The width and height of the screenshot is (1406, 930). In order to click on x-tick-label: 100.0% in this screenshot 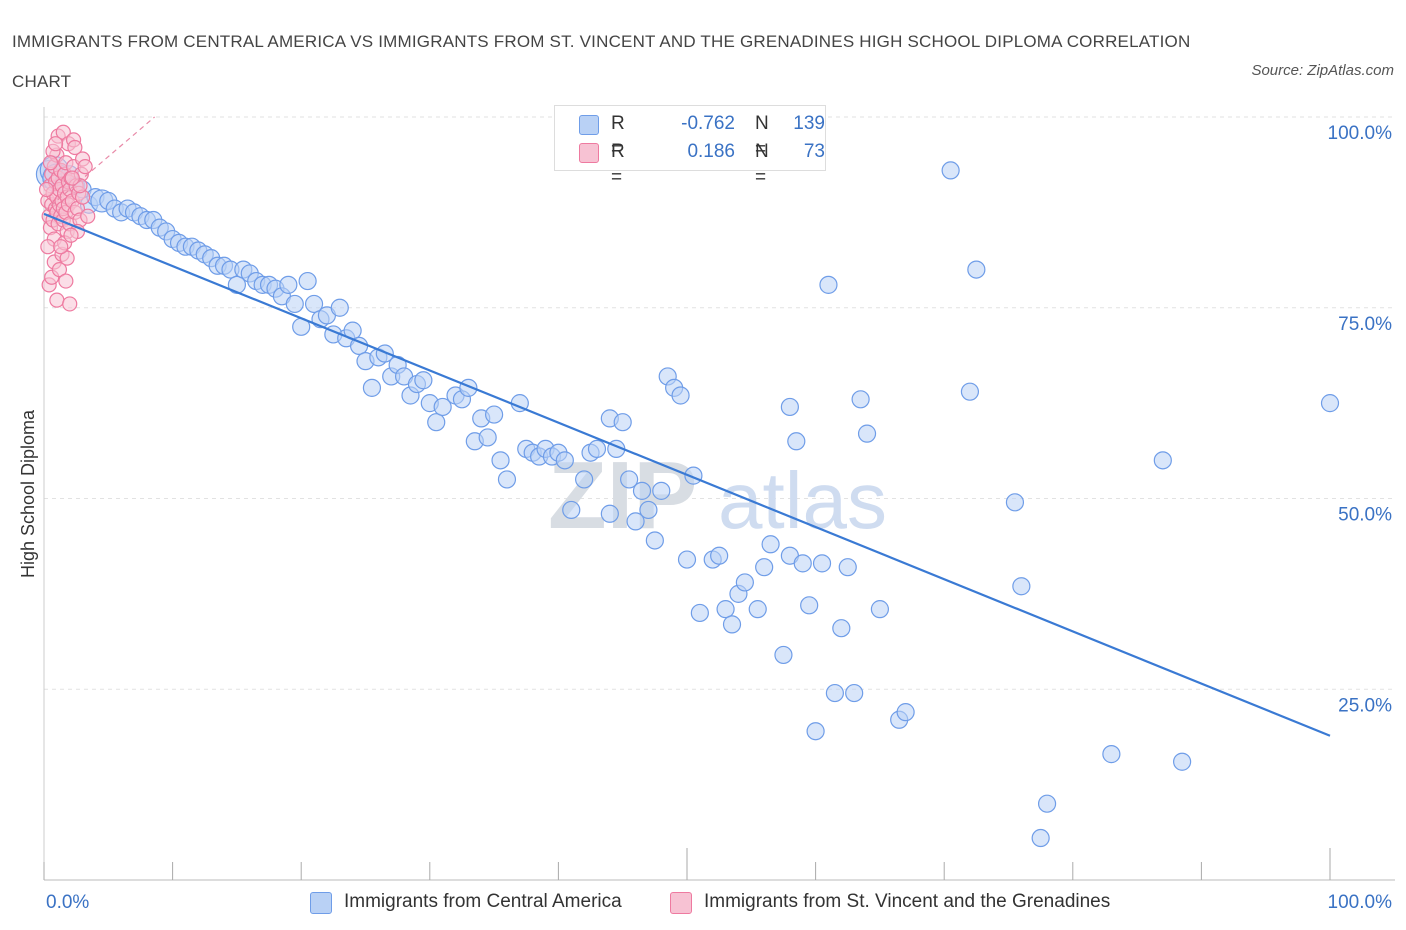, I will do `click(1360, 902)`.